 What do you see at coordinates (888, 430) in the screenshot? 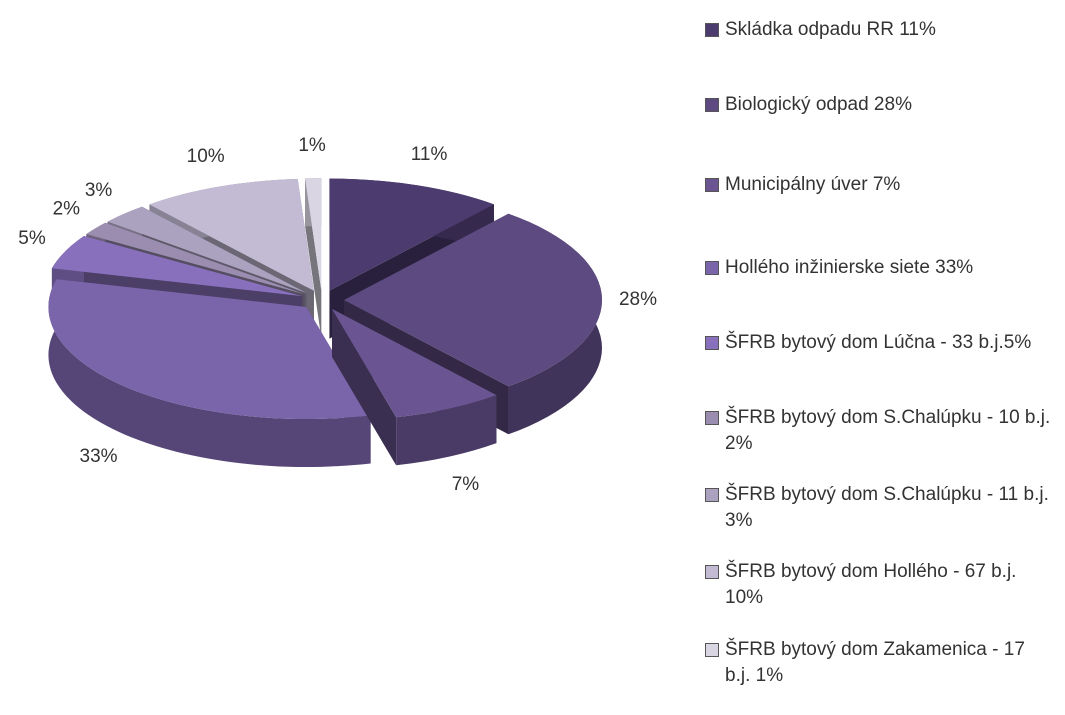
I see `legend-label: ŠFRB bytový dom S.Chalúpku - 10 b.j. 2%` at bounding box center [888, 430].